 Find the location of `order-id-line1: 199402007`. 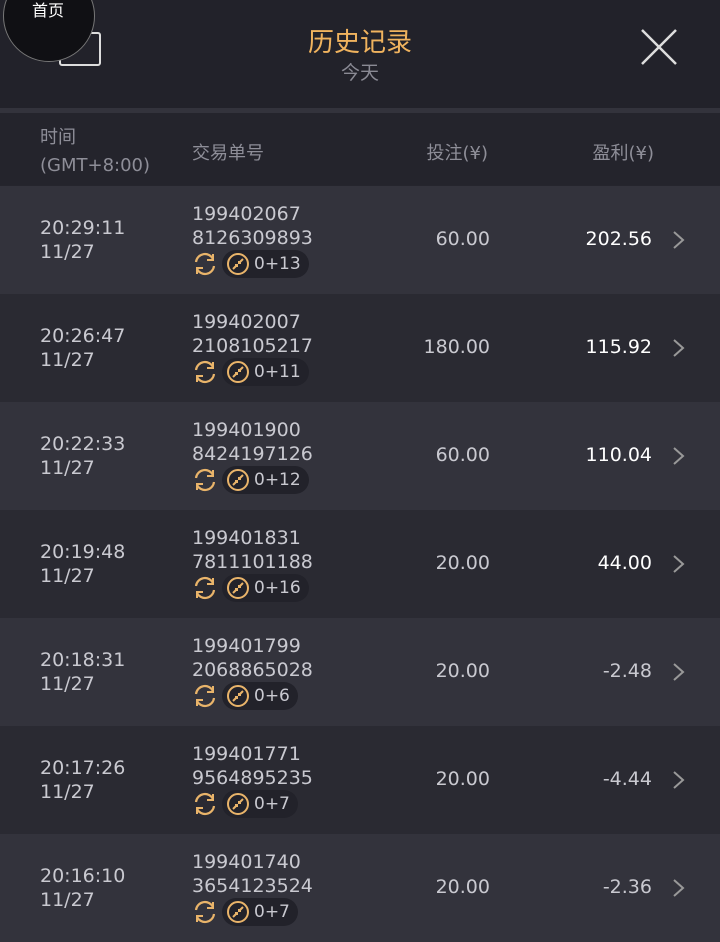

order-id-line1: 199402007 is located at coordinates (246, 322).